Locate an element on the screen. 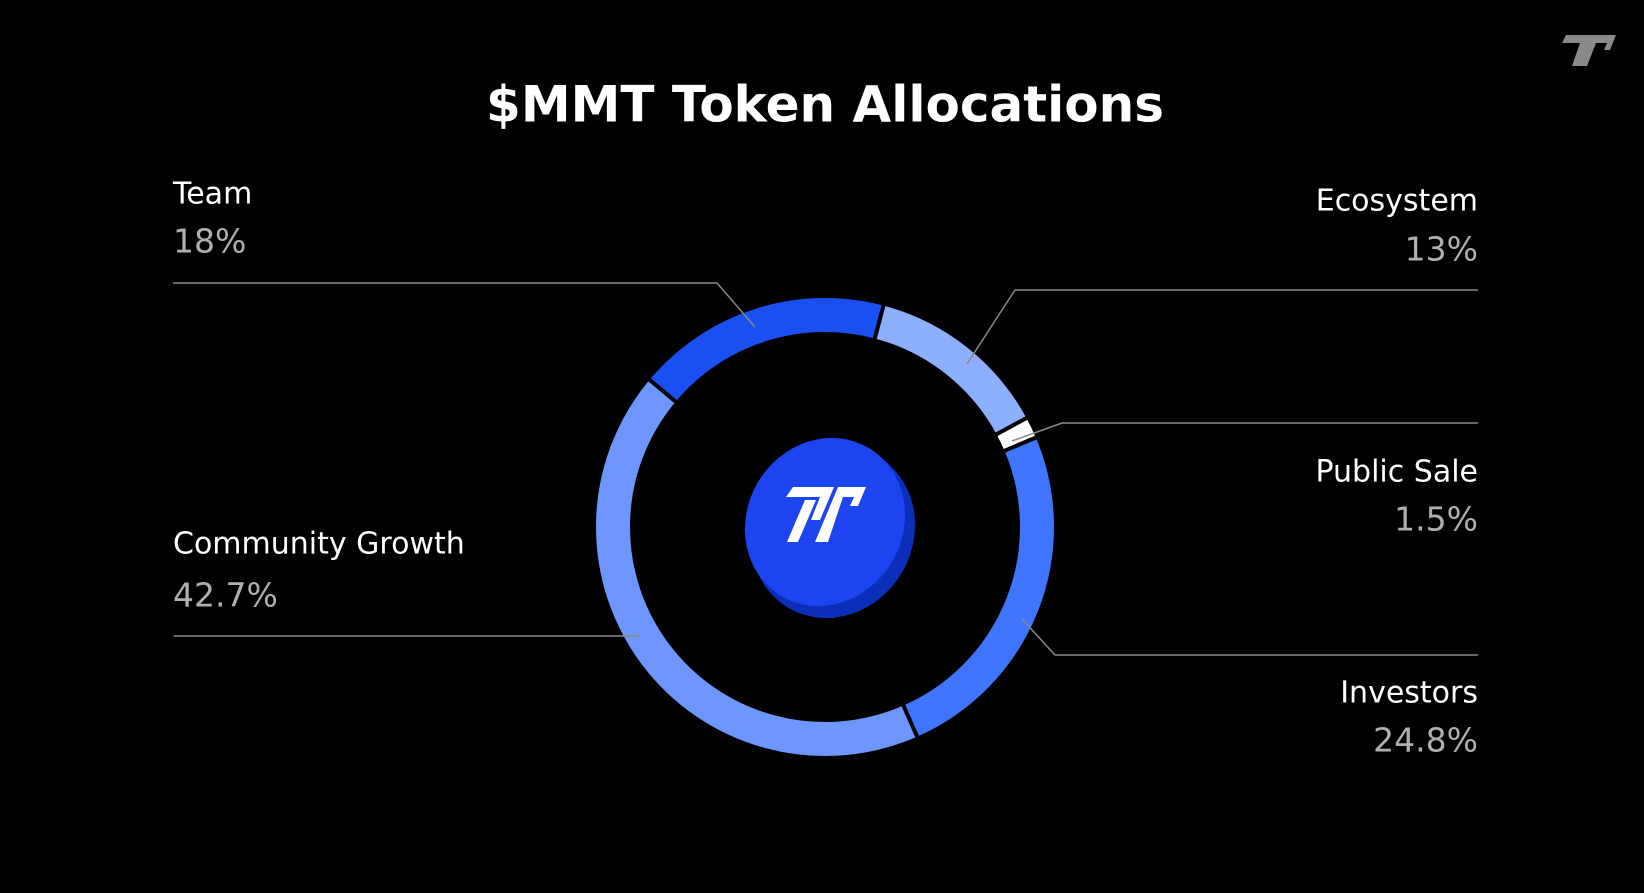 The height and width of the screenshot is (893, 1644). legend-label: Public Sale is located at coordinates (1396, 472).